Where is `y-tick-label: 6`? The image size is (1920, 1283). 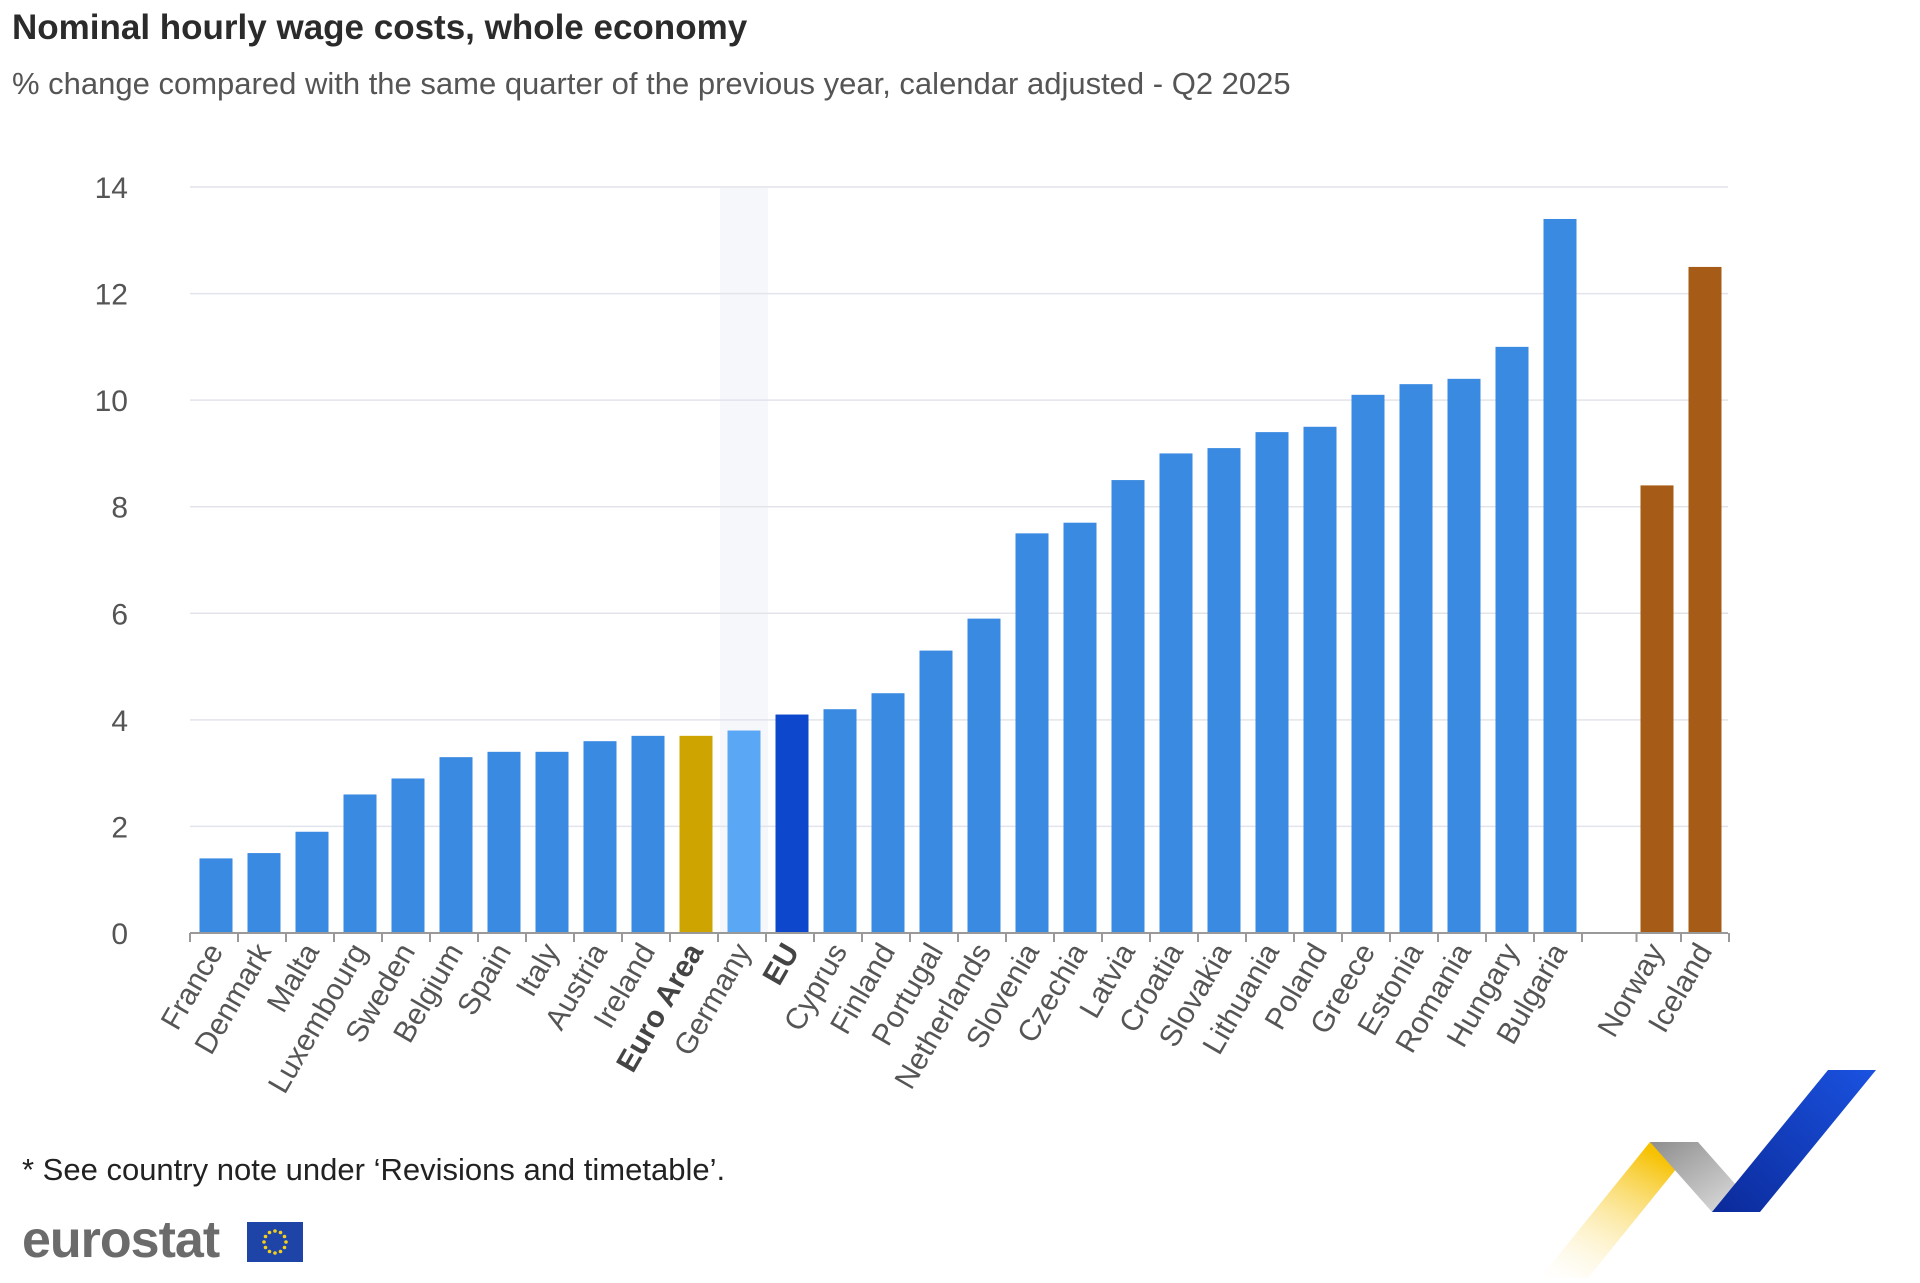 y-tick-label: 6 is located at coordinates (119, 614).